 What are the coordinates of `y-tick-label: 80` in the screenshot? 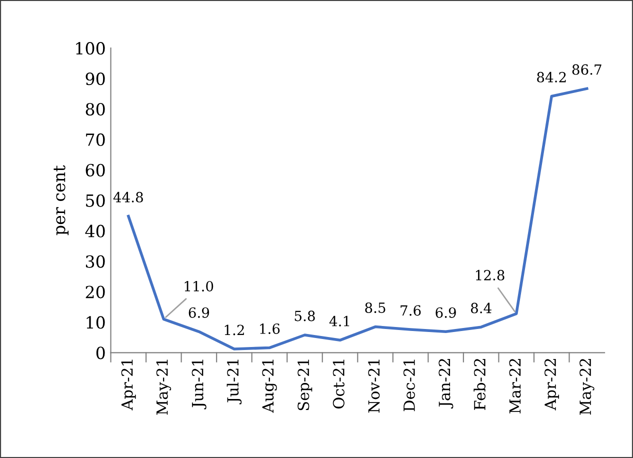 It's located at (95, 109).